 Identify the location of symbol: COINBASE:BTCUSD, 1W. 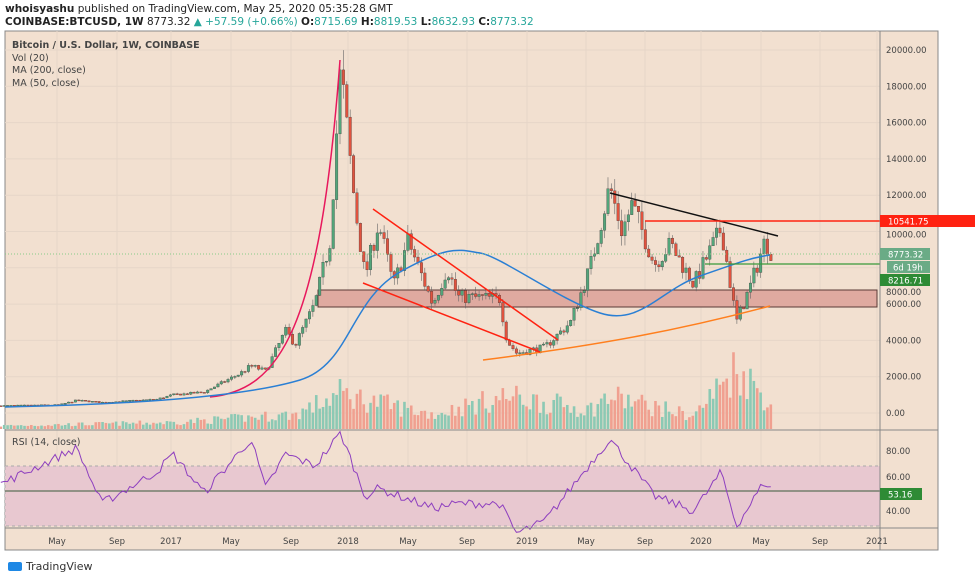
(74, 22).